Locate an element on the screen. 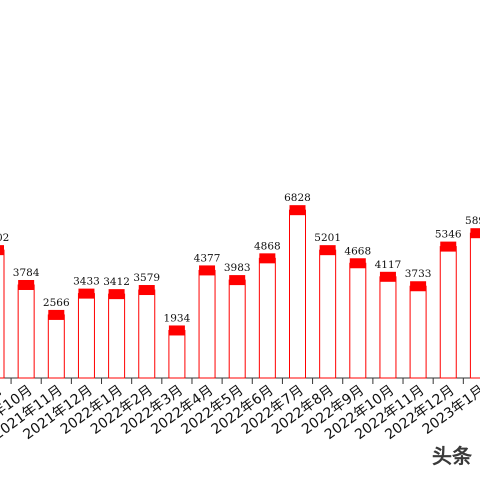 The height and width of the screenshot is (480, 480). value-label-15: 5346 is located at coordinates (448, 235).